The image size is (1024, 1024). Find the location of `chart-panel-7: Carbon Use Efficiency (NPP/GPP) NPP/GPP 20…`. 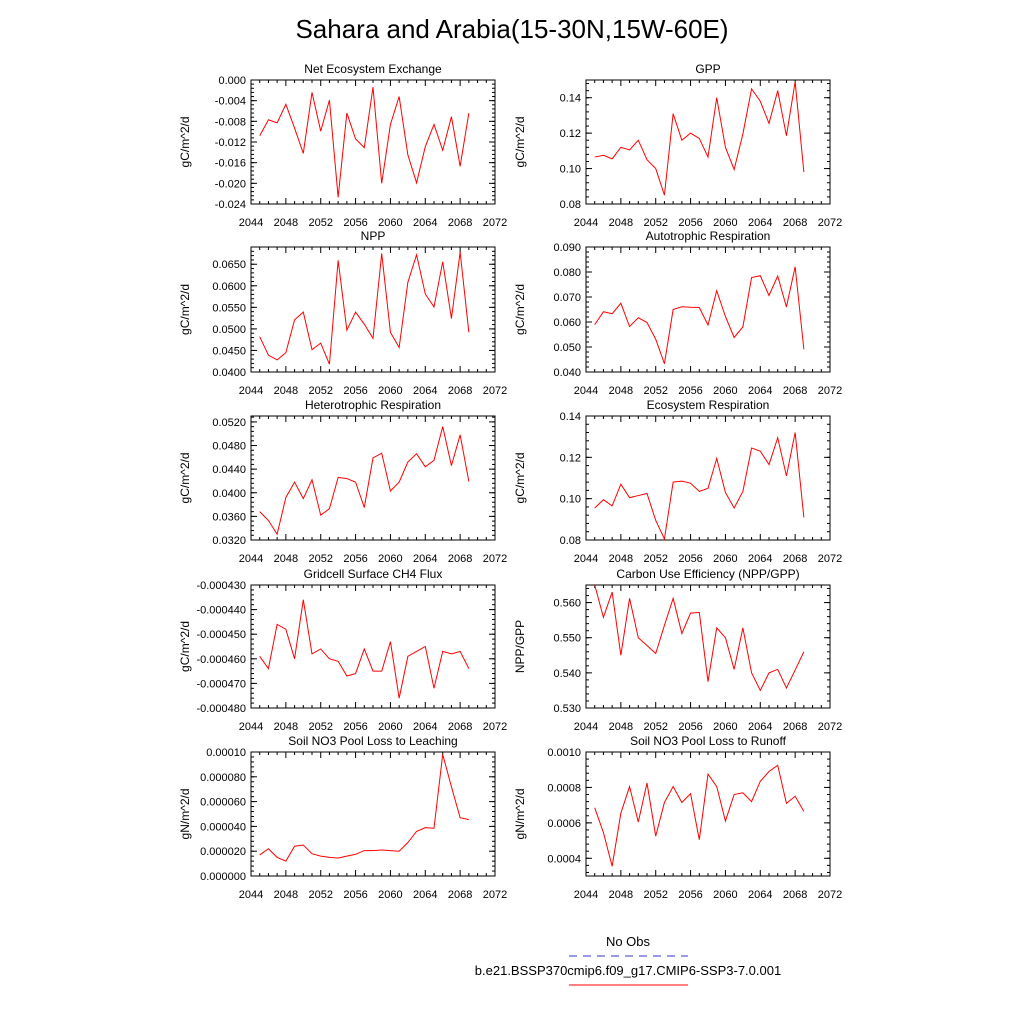

chart-panel-7: Carbon Use Efficiency (NPP/GPP) NPP/GPP 20… is located at coordinates (677, 650).